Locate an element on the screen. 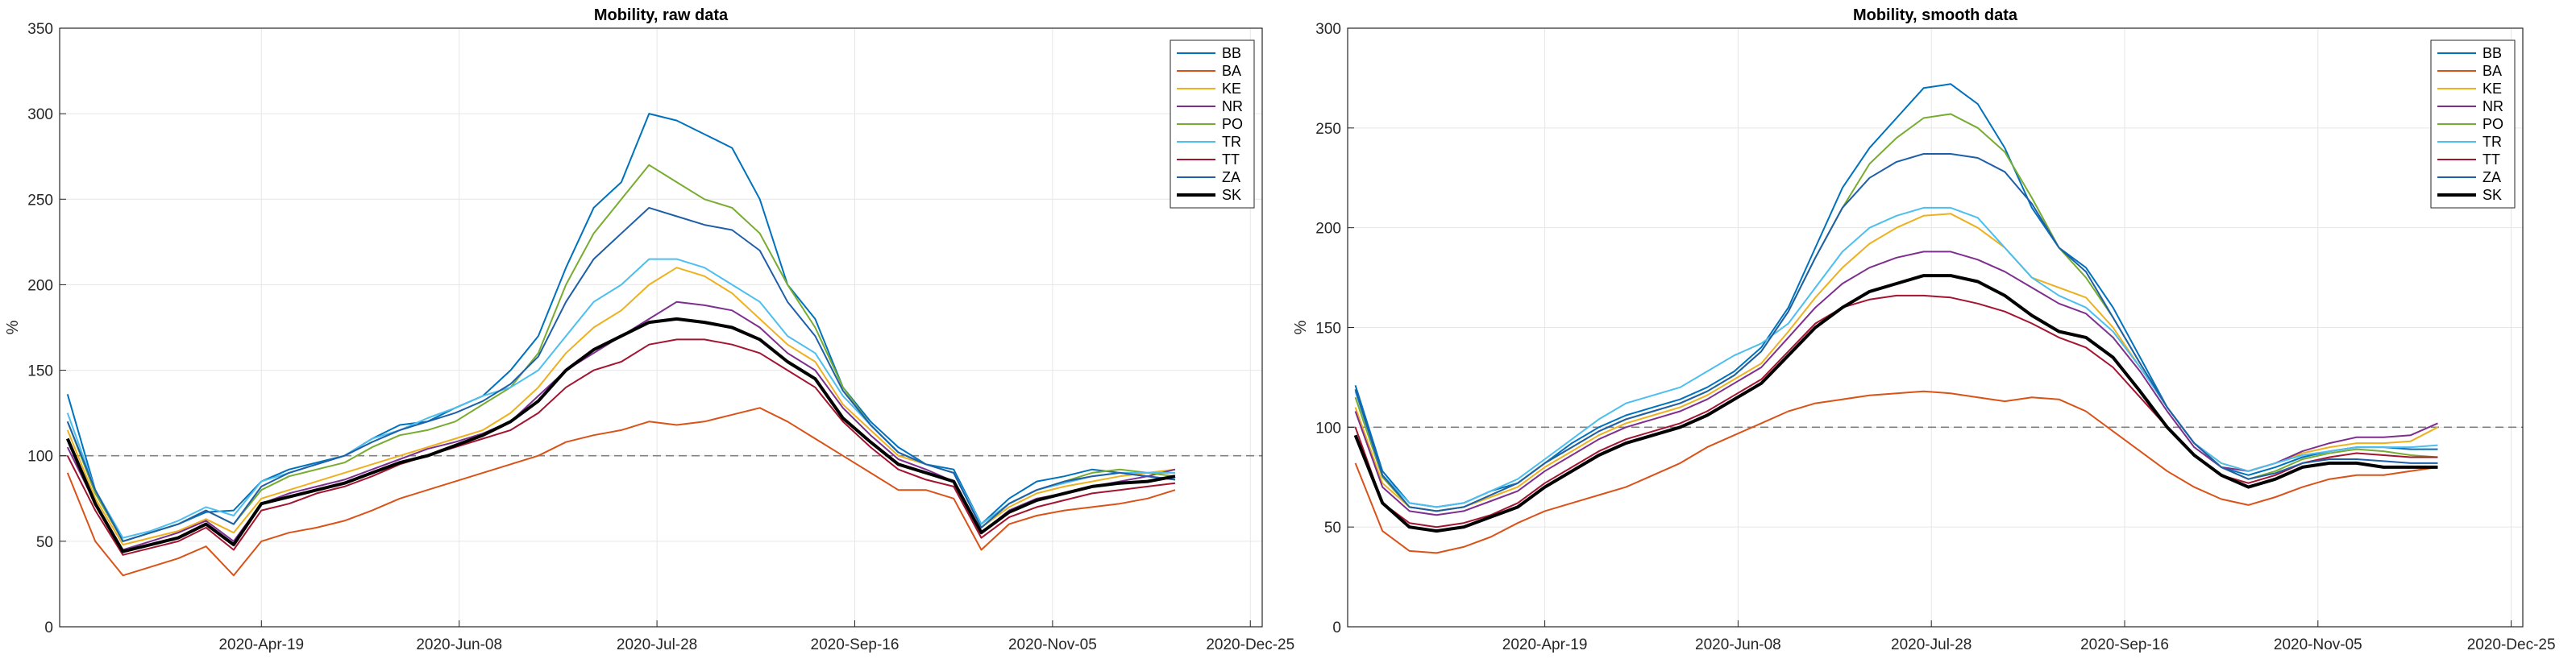 The image size is (2576, 659). y-tick-label: 350 is located at coordinates (40, 29).